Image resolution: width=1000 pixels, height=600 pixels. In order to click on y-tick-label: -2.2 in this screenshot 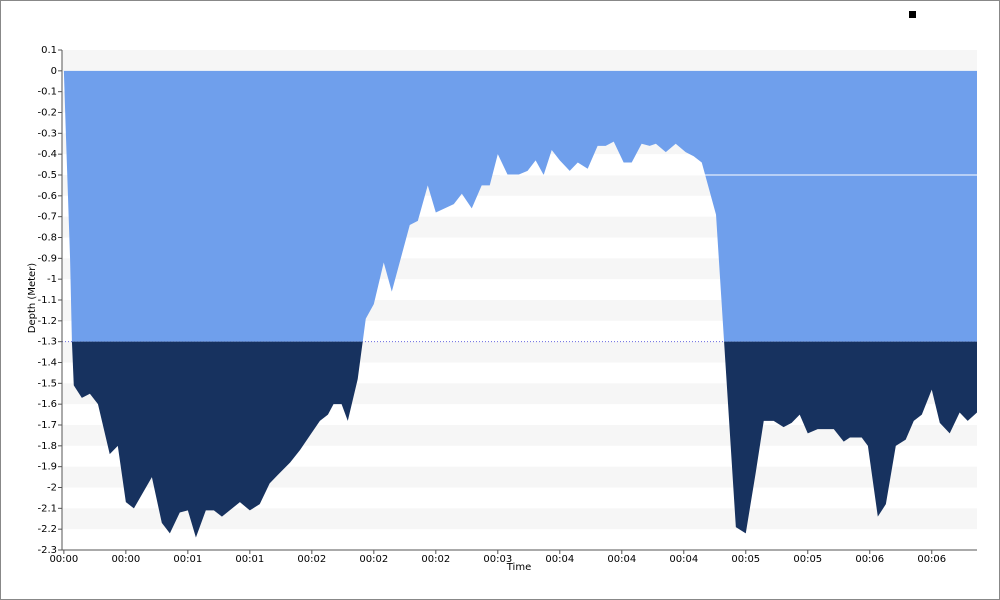, I will do `click(47, 529)`.